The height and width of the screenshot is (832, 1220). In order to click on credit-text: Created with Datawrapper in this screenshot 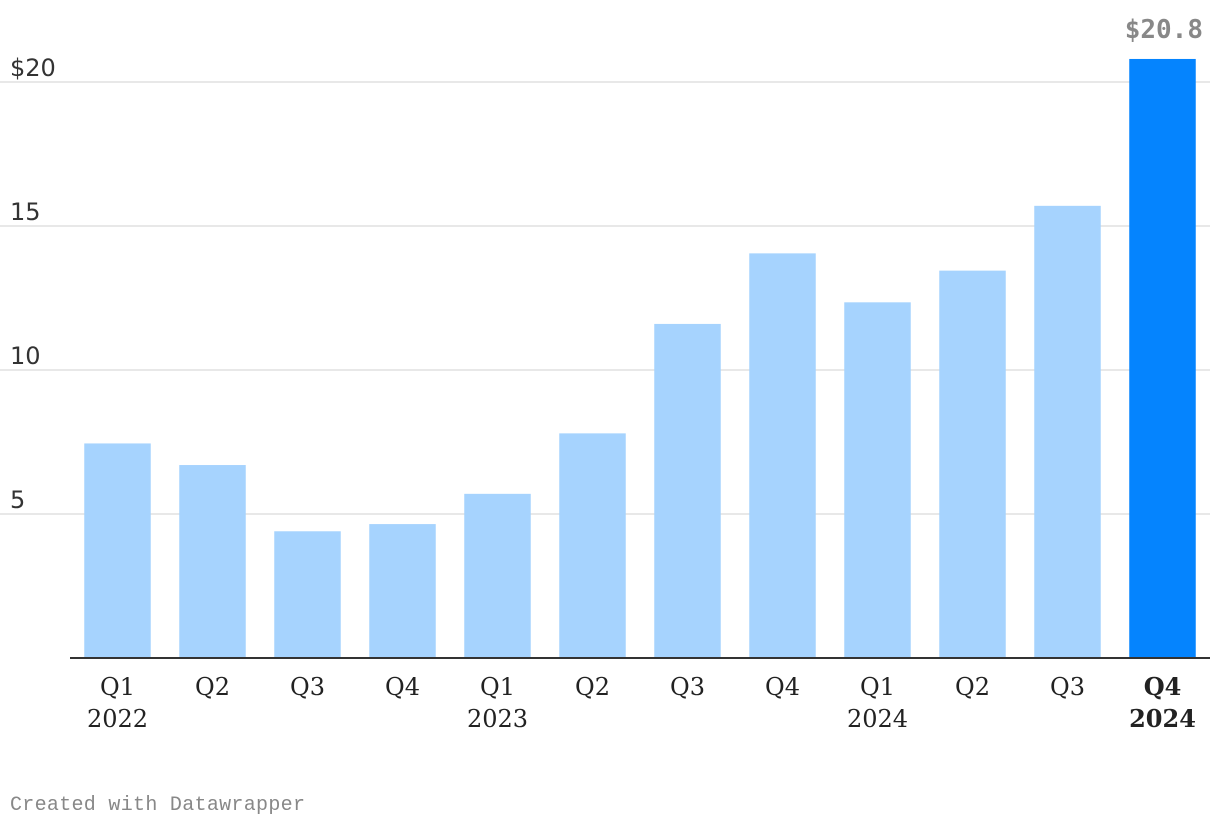, I will do `click(158, 805)`.